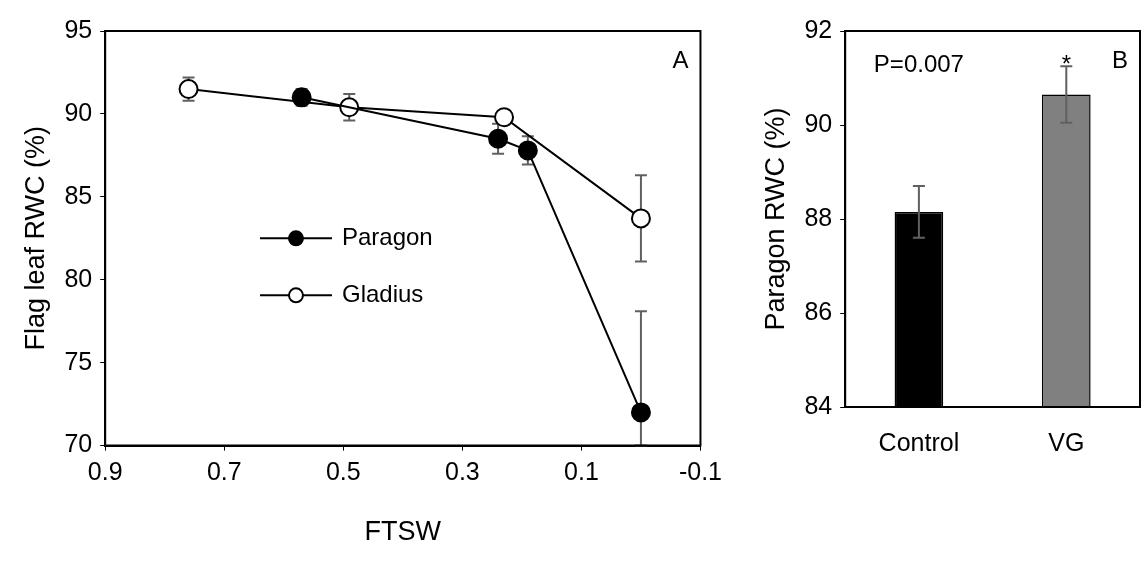 The image size is (1145, 563). I want to click on y-tick-label: 70, so click(78, 443).